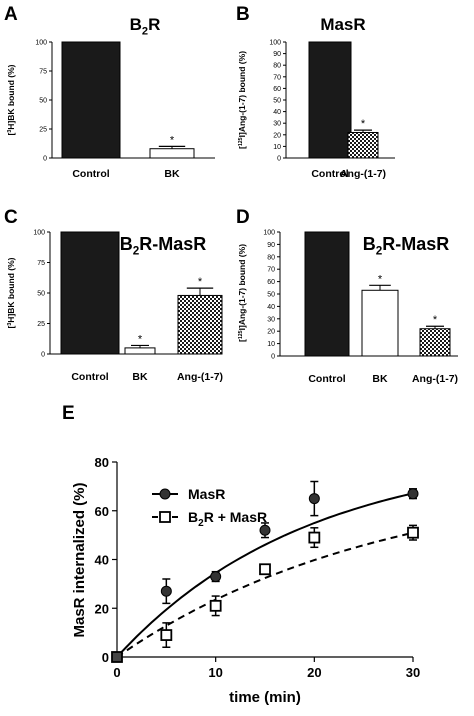 The width and height of the screenshot is (474, 716). Describe the element at coordinates (215, 672) in the screenshot. I see `x-tick-label: 10` at that location.